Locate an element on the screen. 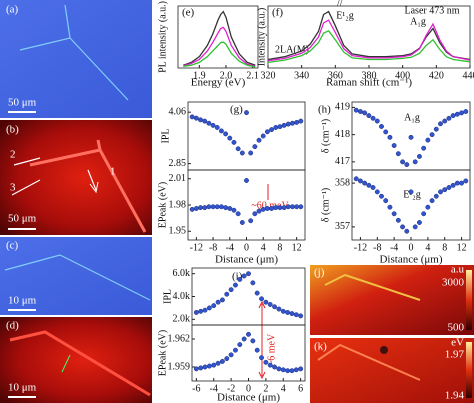  image-a: (a) 50 μm is located at coordinates (76, 59).